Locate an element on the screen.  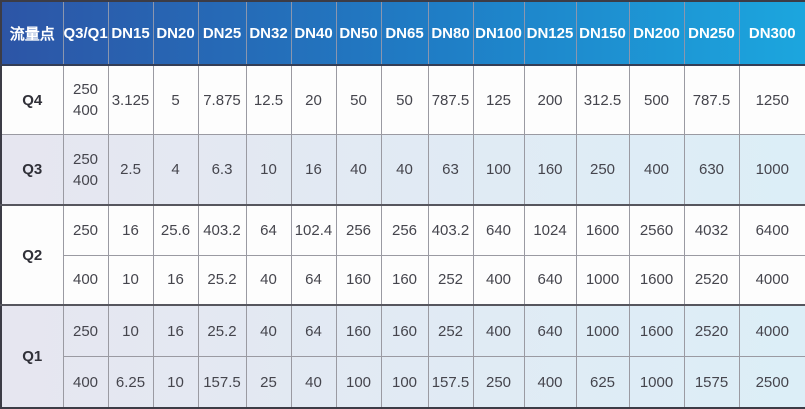
data-cell: 787.5 is located at coordinates (450, 100).